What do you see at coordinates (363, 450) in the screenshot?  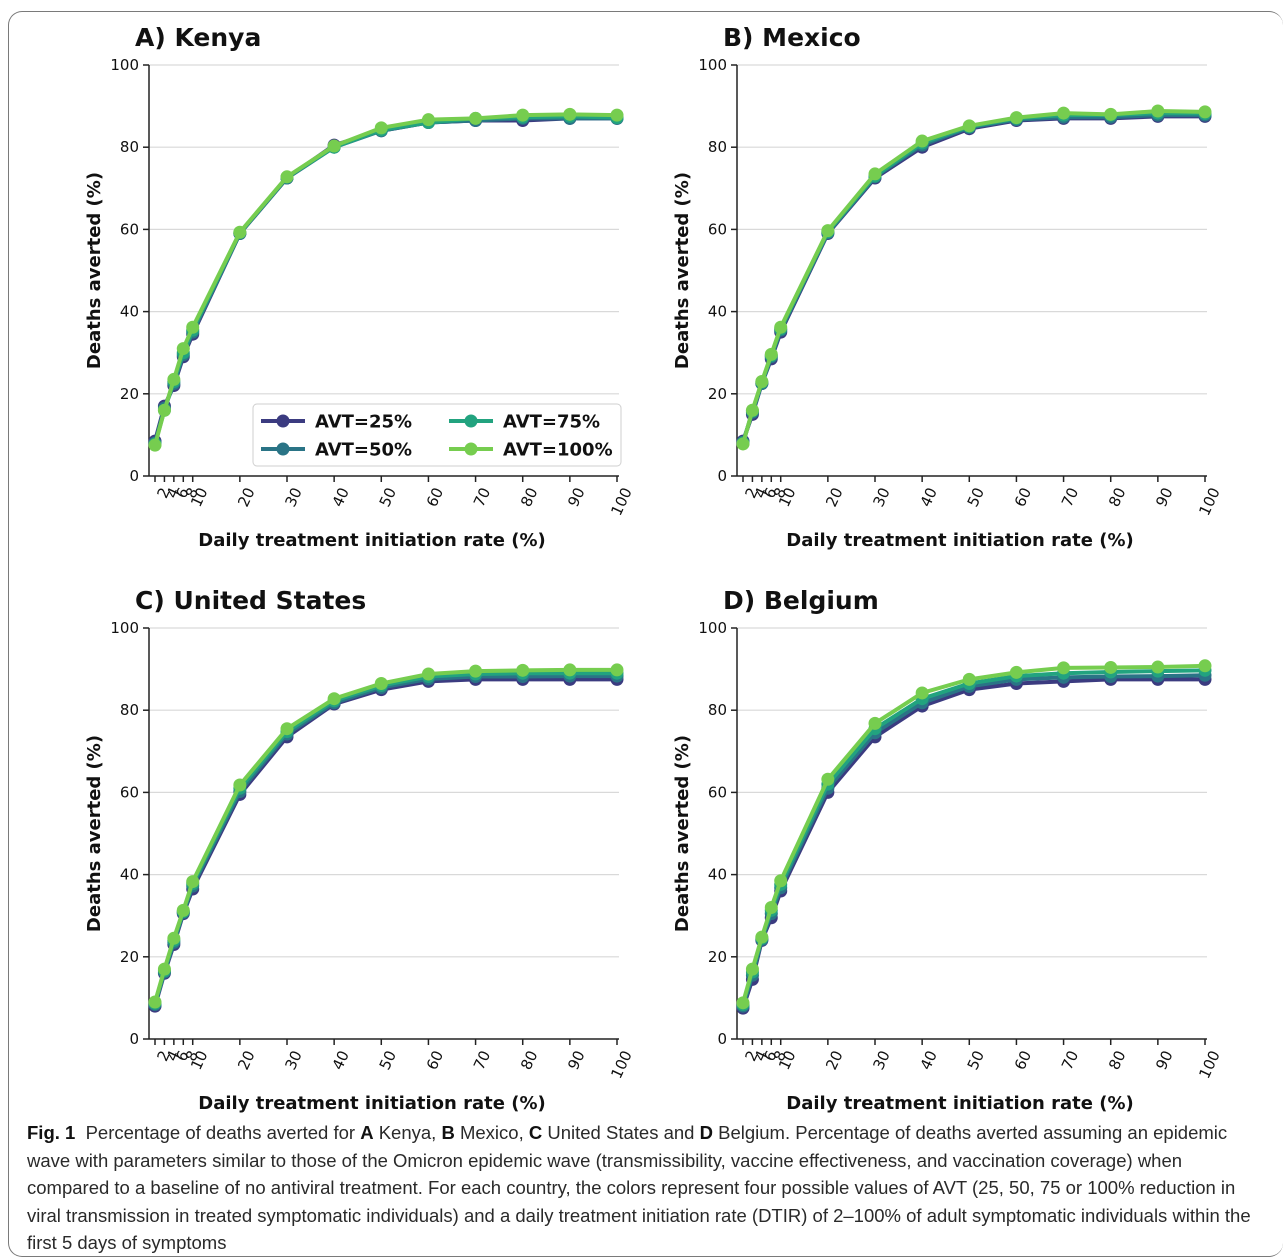 I see `legend-label: AVT=50%` at bounding box center [363, 450].